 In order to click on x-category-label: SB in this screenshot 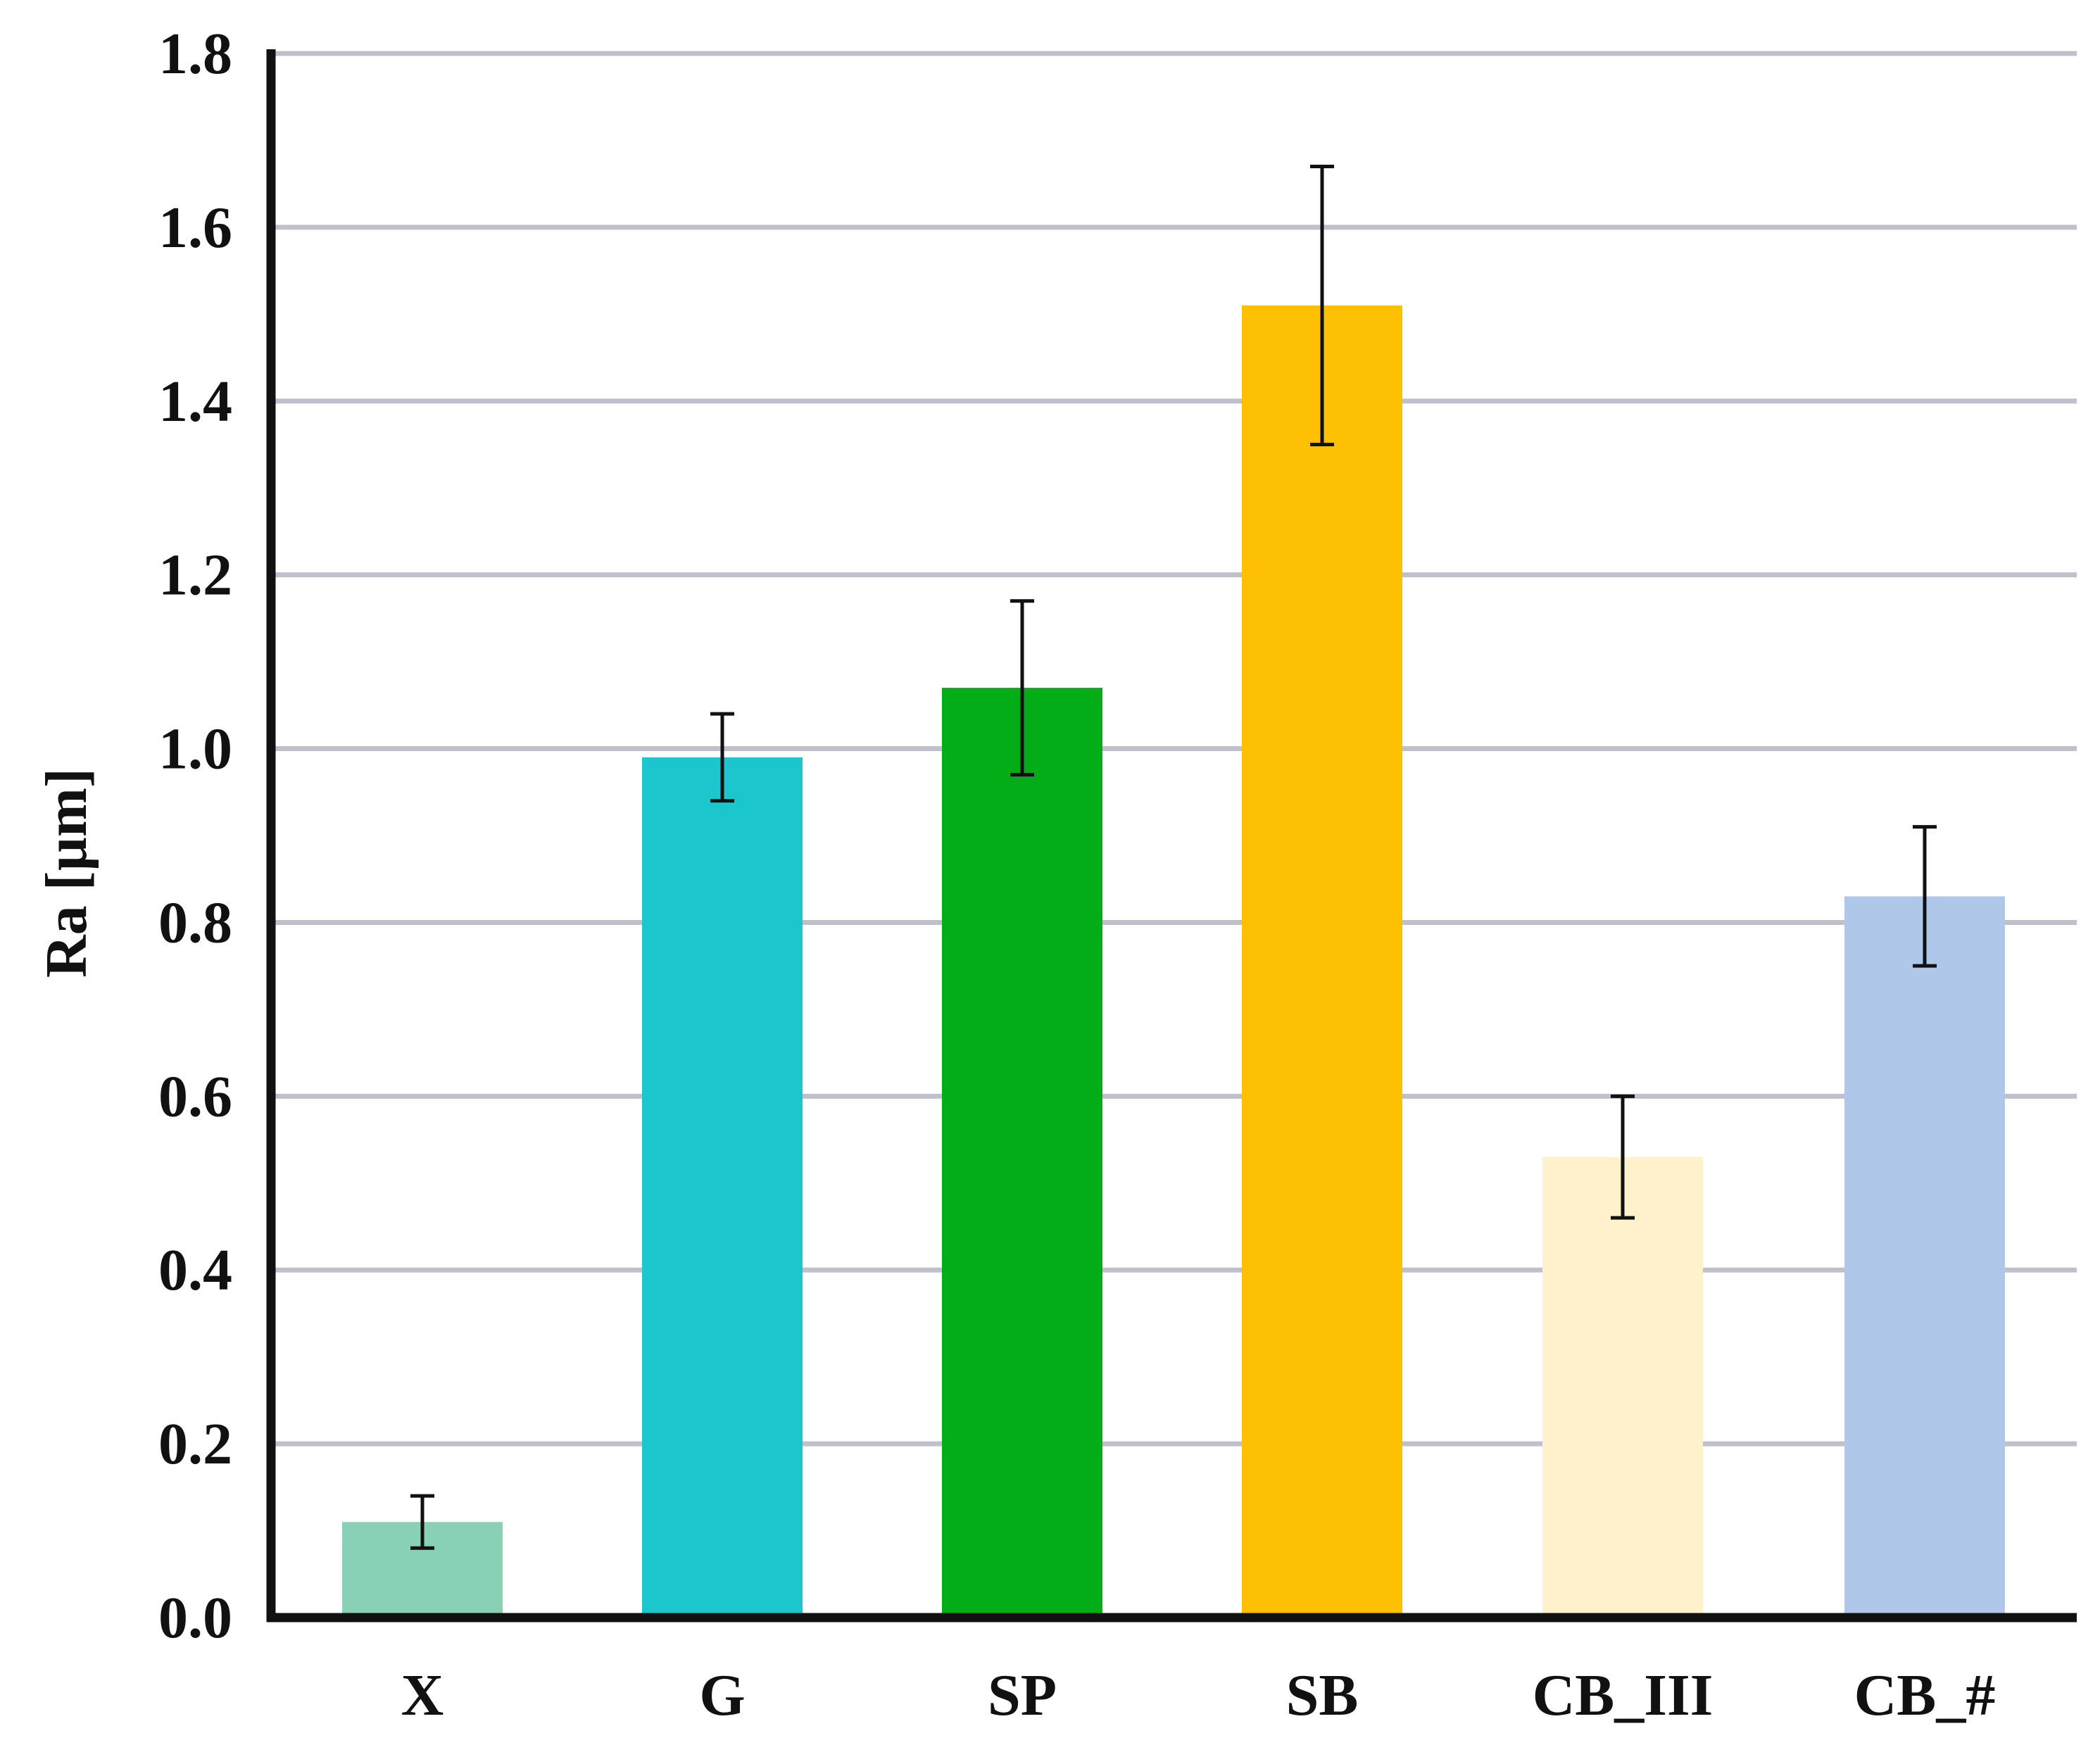, I will do `click(1322, 1695)`.